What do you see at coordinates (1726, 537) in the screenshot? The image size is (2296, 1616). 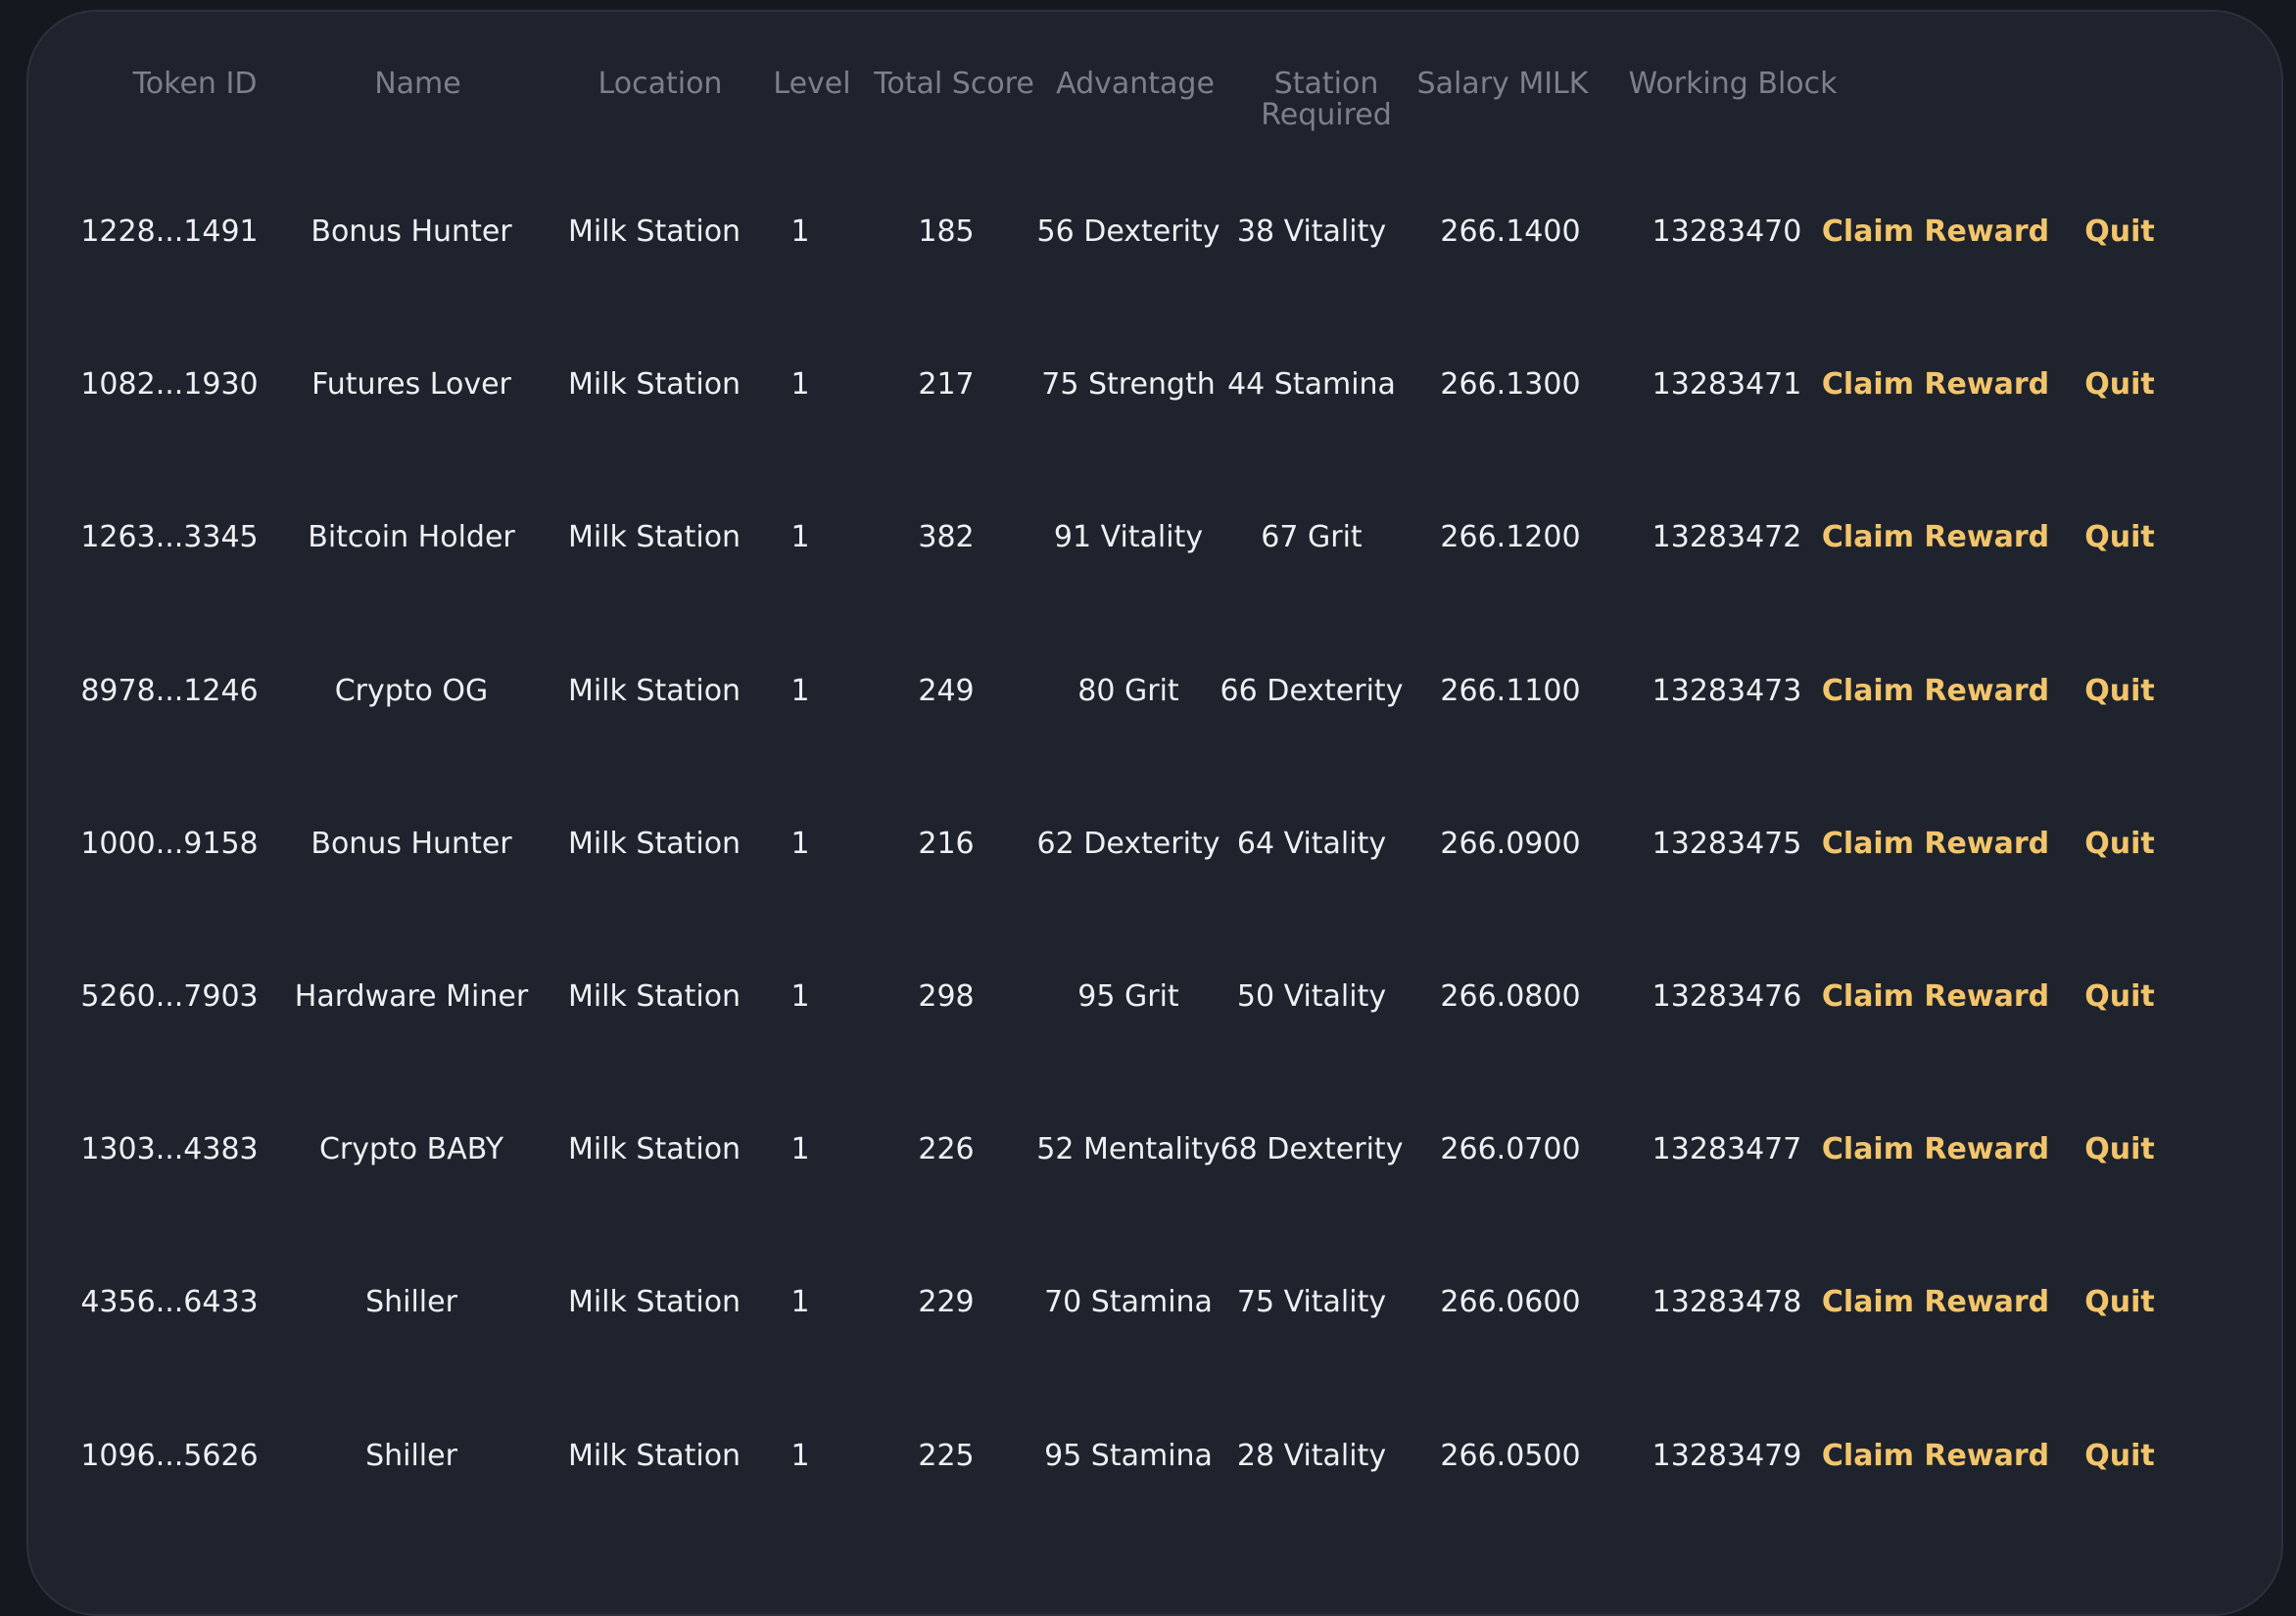 I see `working-block-cell: 13283472` at bounding box center [1726, 537].